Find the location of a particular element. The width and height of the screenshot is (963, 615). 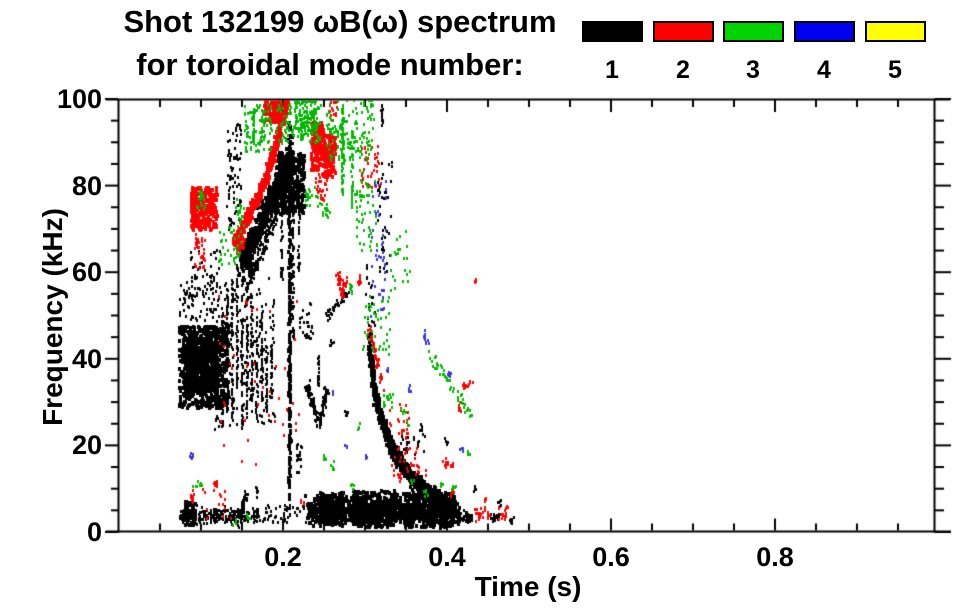

y-tick-label-0: 0 is located at coordinates (94, 532).